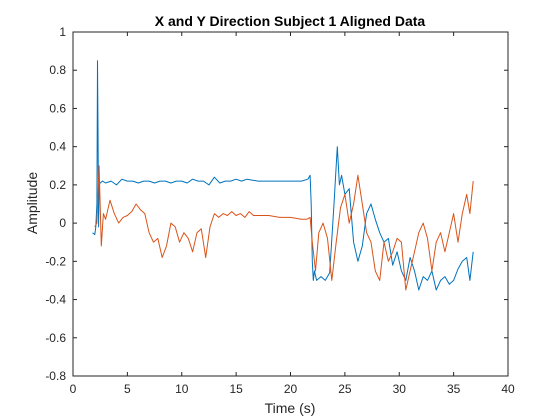  I want to click on x-tick-label: 20, so click(291, 389).